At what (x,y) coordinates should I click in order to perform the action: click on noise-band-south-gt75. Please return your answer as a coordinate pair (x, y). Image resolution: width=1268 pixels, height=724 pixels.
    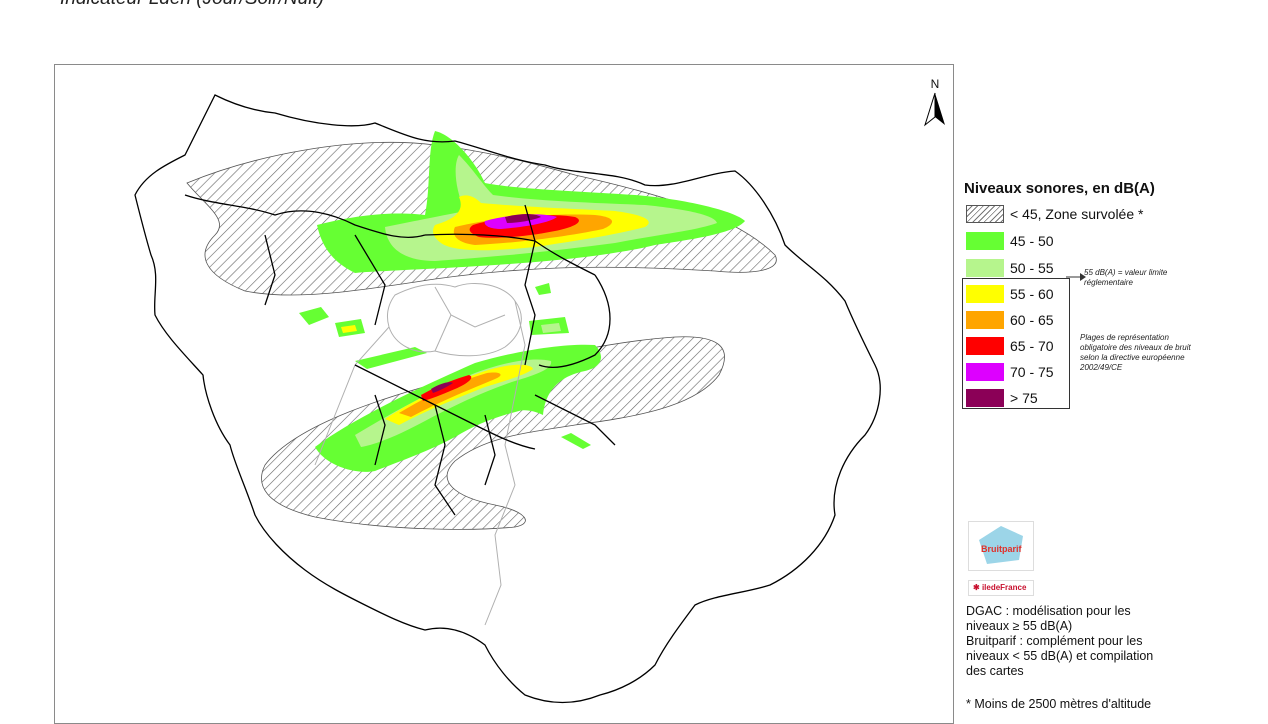
    Looking at the image, I should click on (442, 387).